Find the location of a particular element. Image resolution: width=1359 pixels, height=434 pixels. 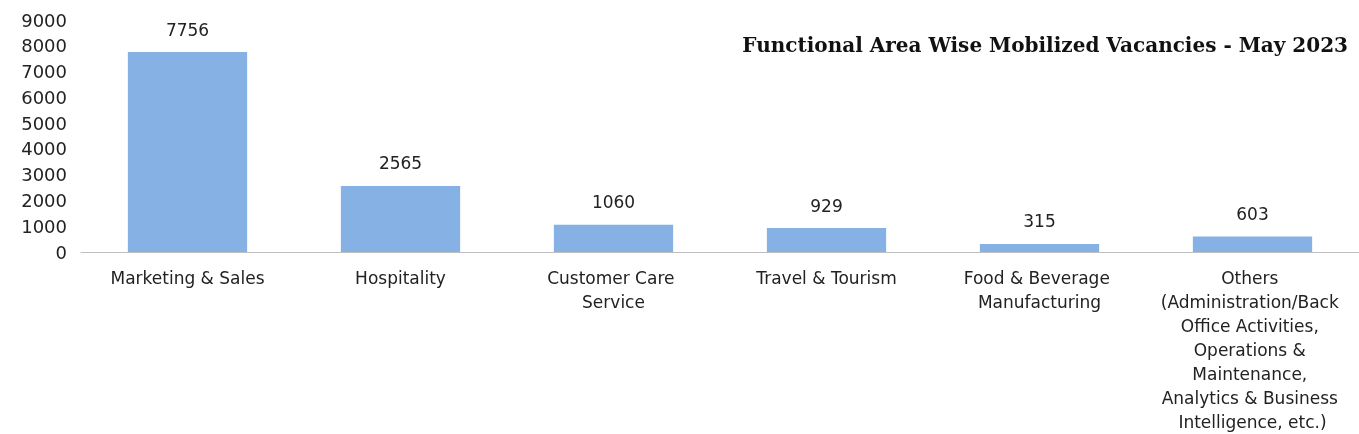

y-tick-label: 1000 is located at coordinates (44, 226).